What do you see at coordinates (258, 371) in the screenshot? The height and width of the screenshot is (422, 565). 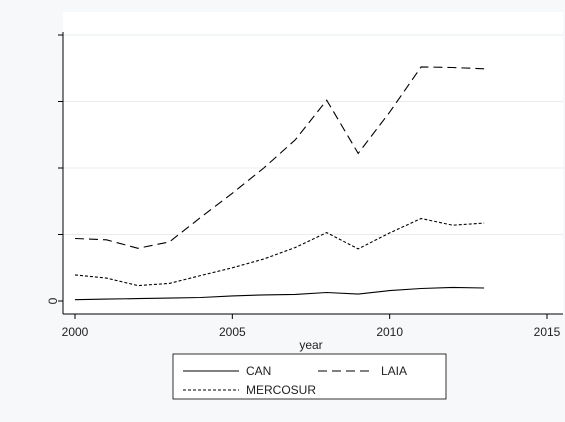 I see `legend-label-can: CAN` at bounding box center [258, 371].